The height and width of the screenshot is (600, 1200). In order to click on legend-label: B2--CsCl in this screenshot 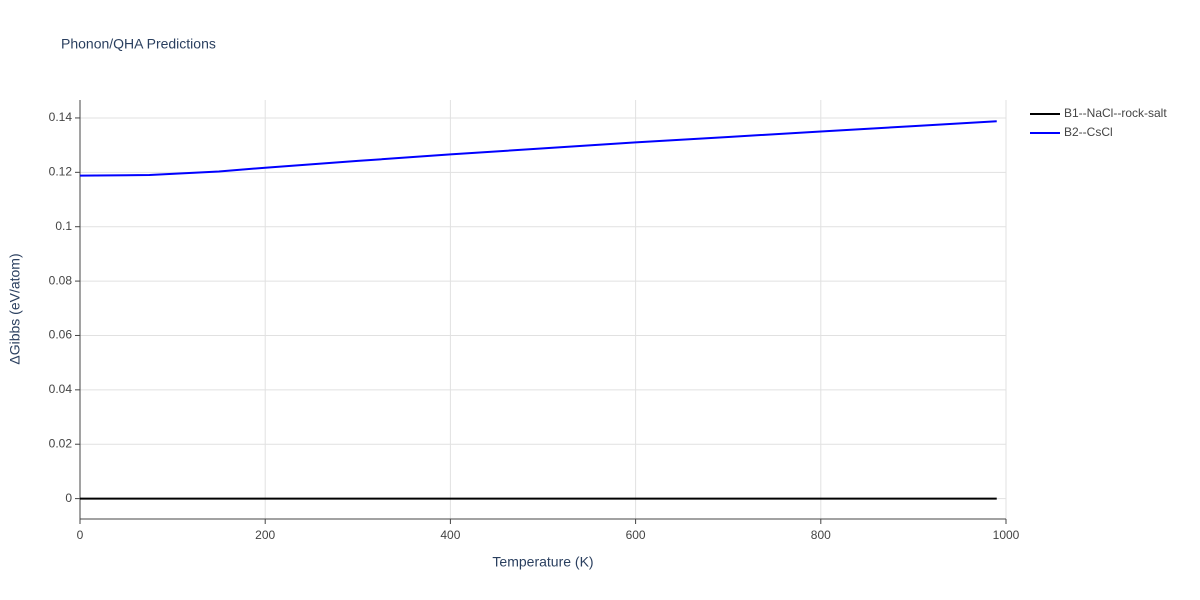, I will do `click(1088, 132)`.